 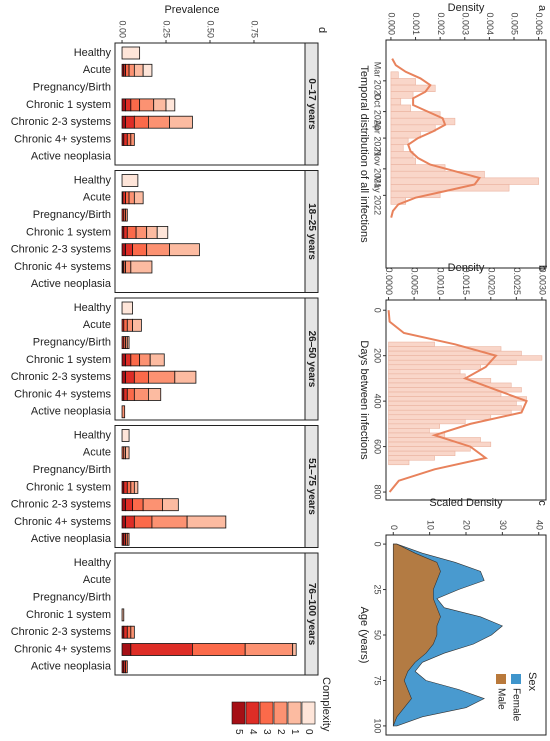 I want to click on value-tick-label: 40, so click(x=539, y=525).